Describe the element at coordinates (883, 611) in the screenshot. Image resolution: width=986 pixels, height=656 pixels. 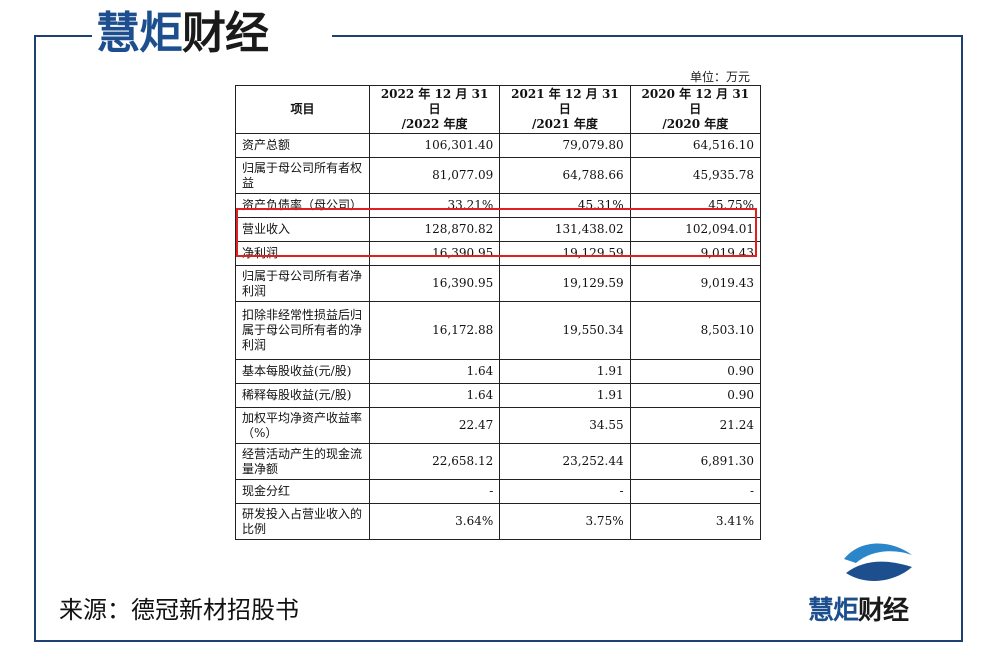
I see `brand-logo-bottom-dark: 财经` at that location.